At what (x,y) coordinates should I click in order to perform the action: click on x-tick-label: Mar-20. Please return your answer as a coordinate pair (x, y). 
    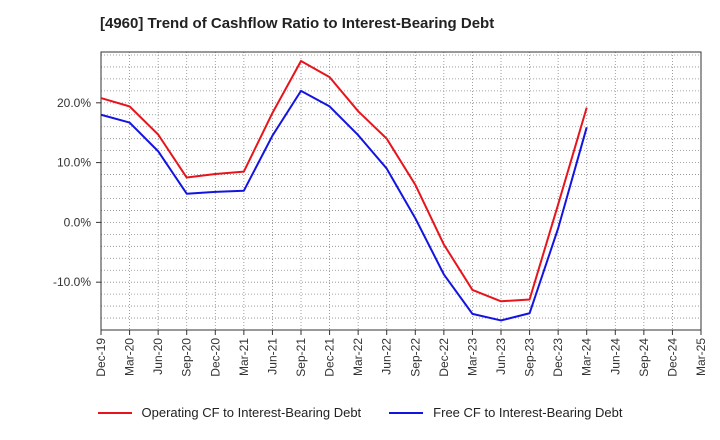
    Looking at the image, I should click on (130, 357).